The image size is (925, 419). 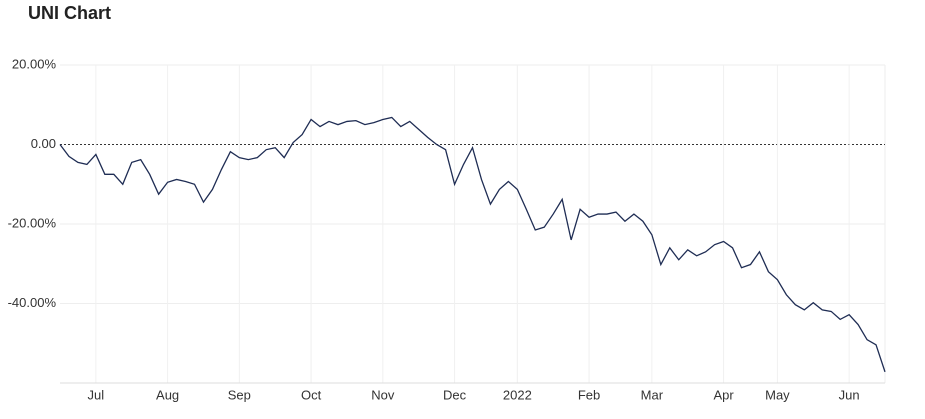 I want to click on x-tick-label: Aug, so click(x=167, y=394).